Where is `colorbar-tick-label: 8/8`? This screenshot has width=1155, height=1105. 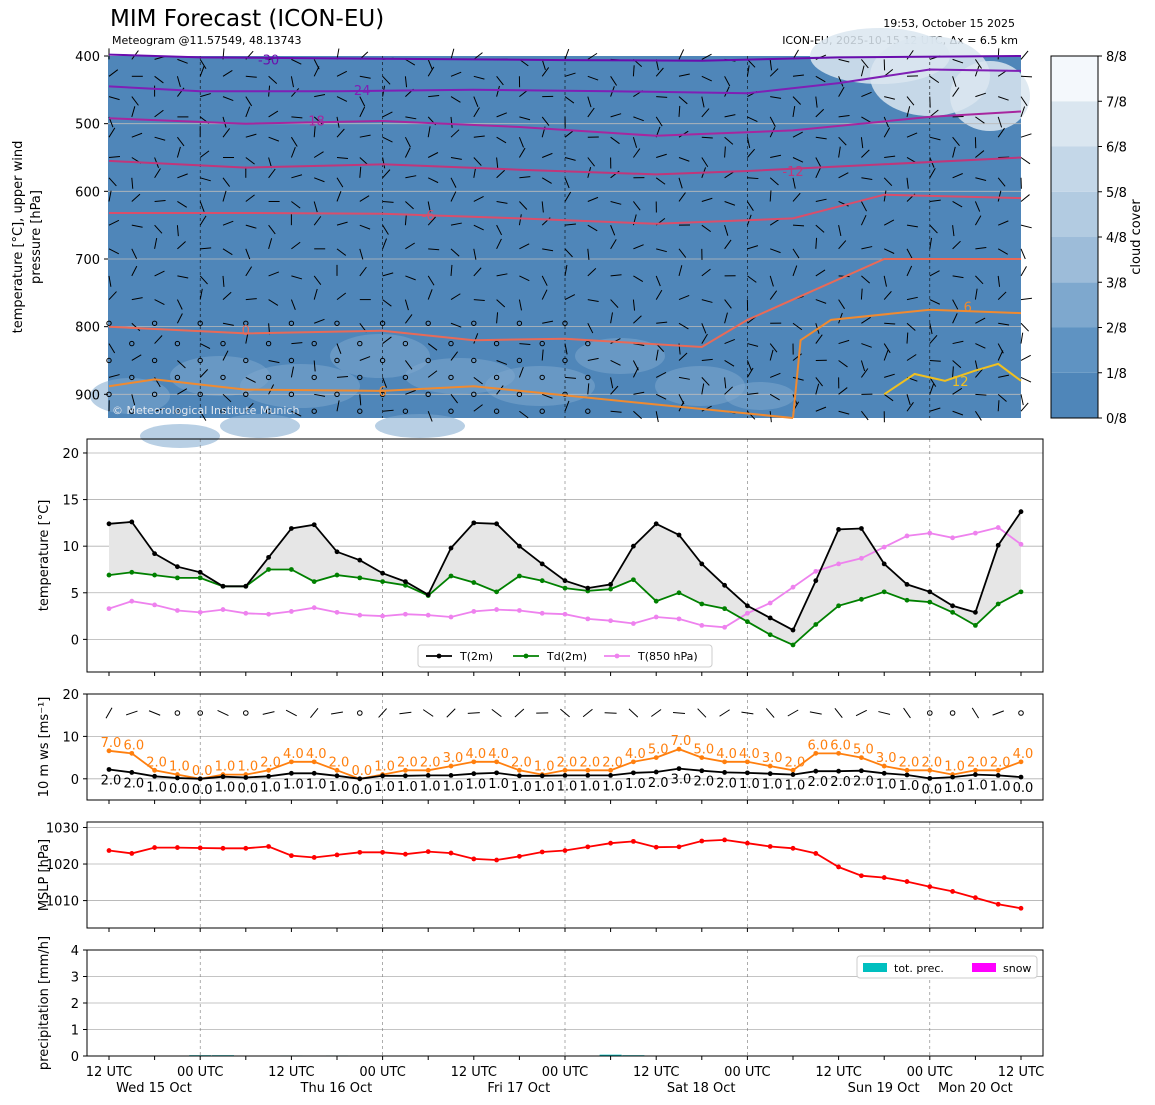
colorbar-tick-label: 8/8 is located at coordinates (1116, 57).